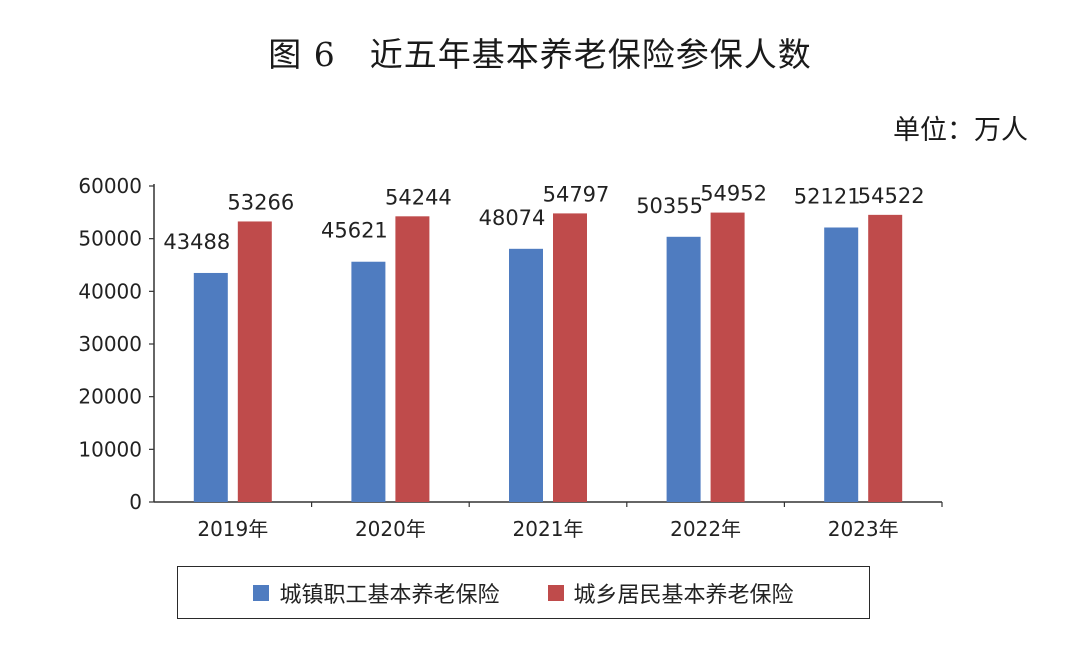 The image size is (1080, 655). I want to click on legend-label-series1: 城镇职工基本养老保险, so click(389, 595).